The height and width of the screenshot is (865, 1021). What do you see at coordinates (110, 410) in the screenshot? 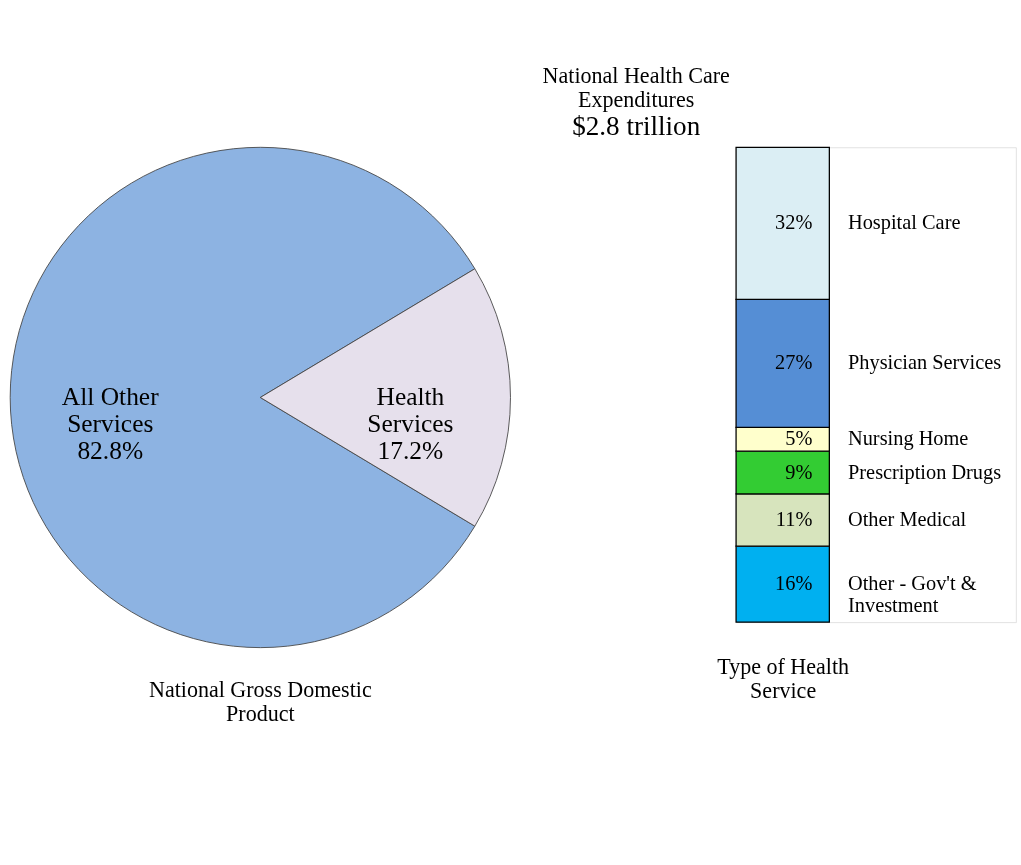
I see `slice-label: All Other Services` at bounding box center [110, 410].